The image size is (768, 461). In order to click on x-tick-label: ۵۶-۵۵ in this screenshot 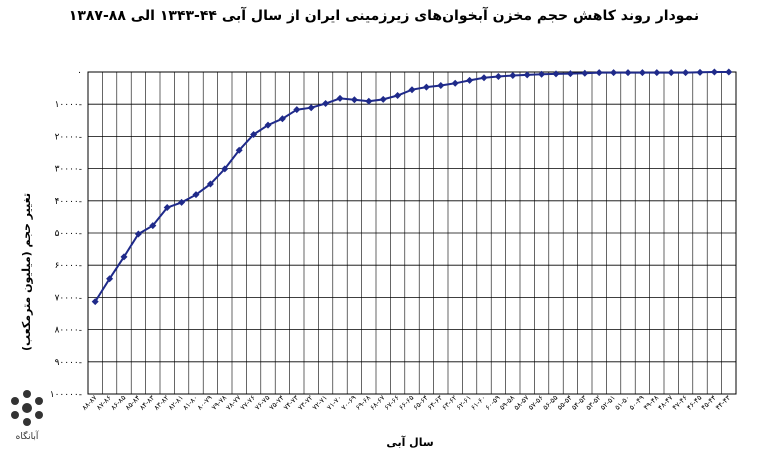, I will do `click(550, 403)`.